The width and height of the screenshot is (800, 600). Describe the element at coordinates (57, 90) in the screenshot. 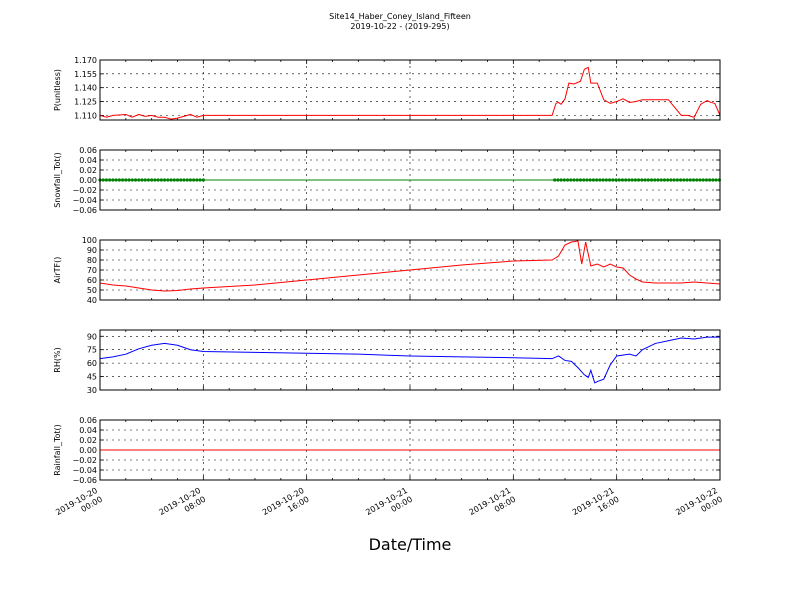

I see `y-axis-label: P(unitless)` at that location.